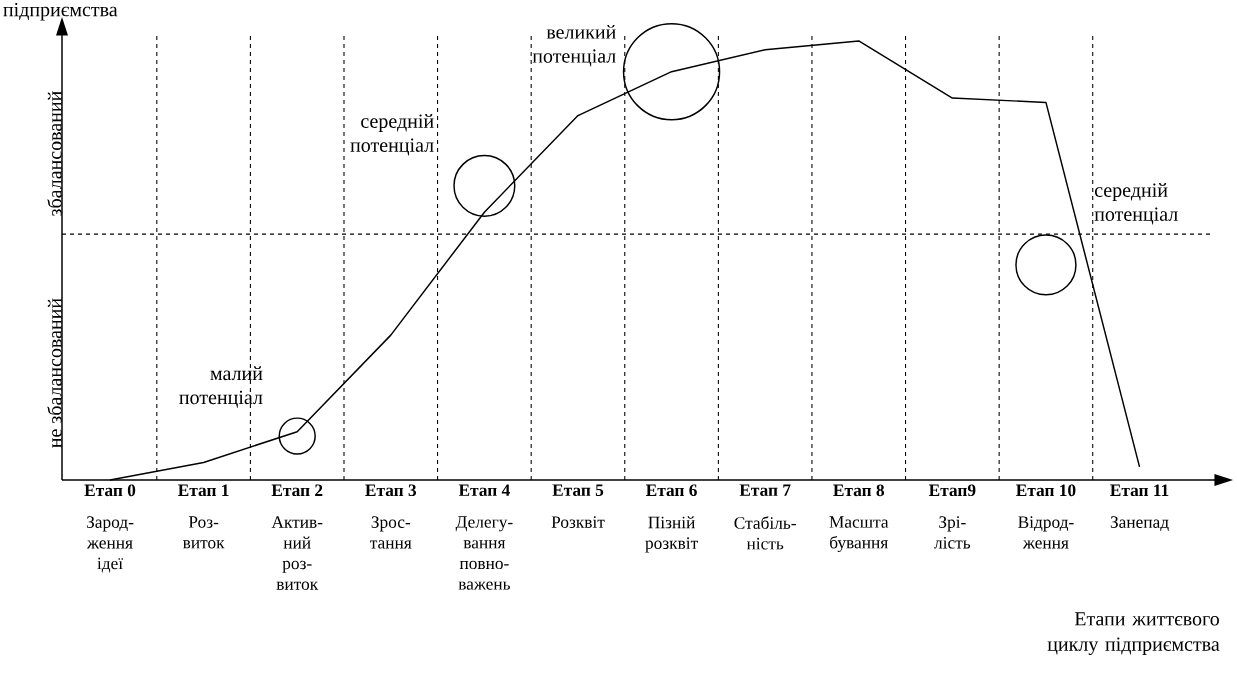  What do you see at coordinates (484, 490) in the screenshot?
I see `x-tick-label: Етап 4` at bounding box center [484, 490].